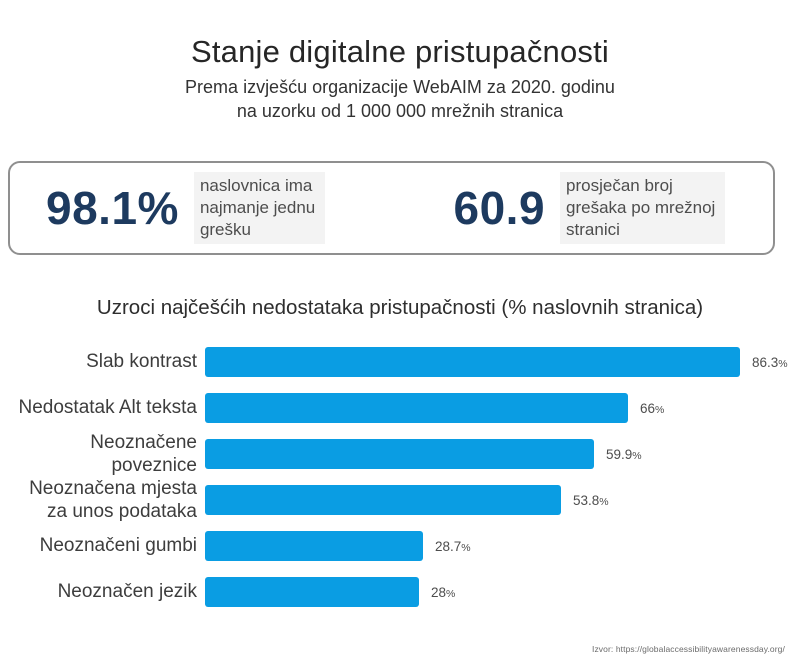 The height and width of the screenshot is (671, 800). I want to click on bar-value-label: 28.7%, so click(453, 546).